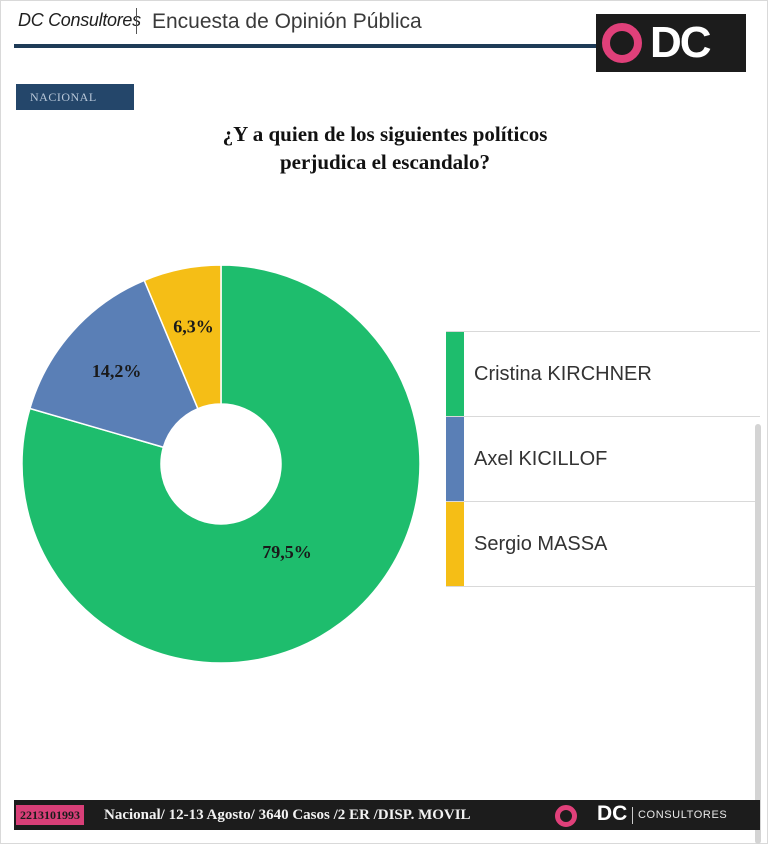 The image size is (768, 844). What do you see at coordinates (287, 21) in the screenshot?
I see `survey-title: Encuesta de Opinión Pública` at bounding box center [287, 21].